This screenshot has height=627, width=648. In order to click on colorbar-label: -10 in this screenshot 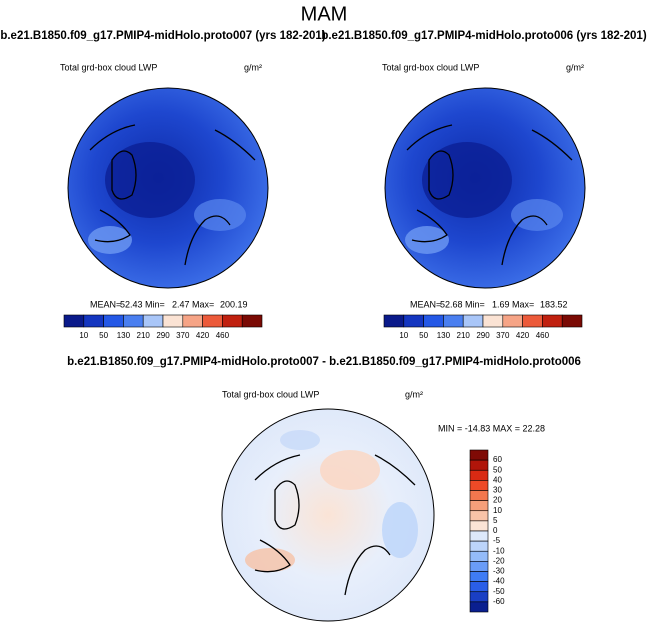, I will do `click(499, 550)`.